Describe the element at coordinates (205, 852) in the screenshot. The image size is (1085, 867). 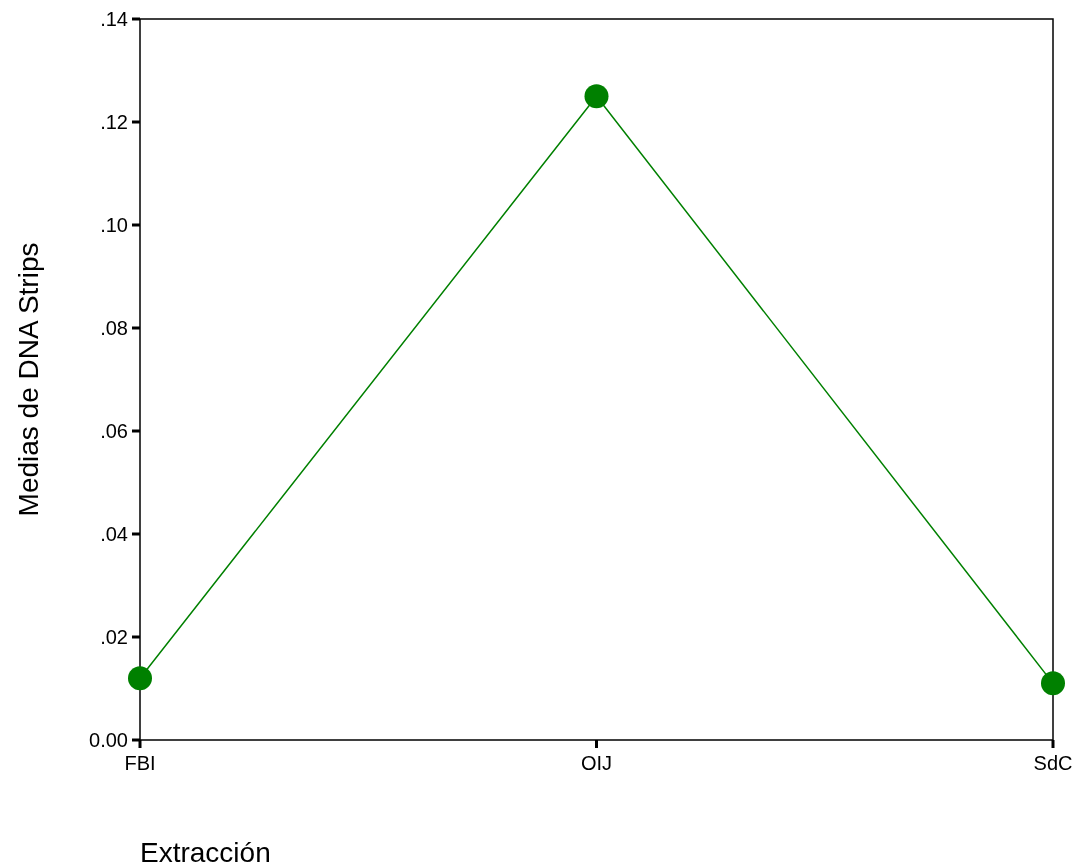
I see `x-axis-title: Extracción` at that location.